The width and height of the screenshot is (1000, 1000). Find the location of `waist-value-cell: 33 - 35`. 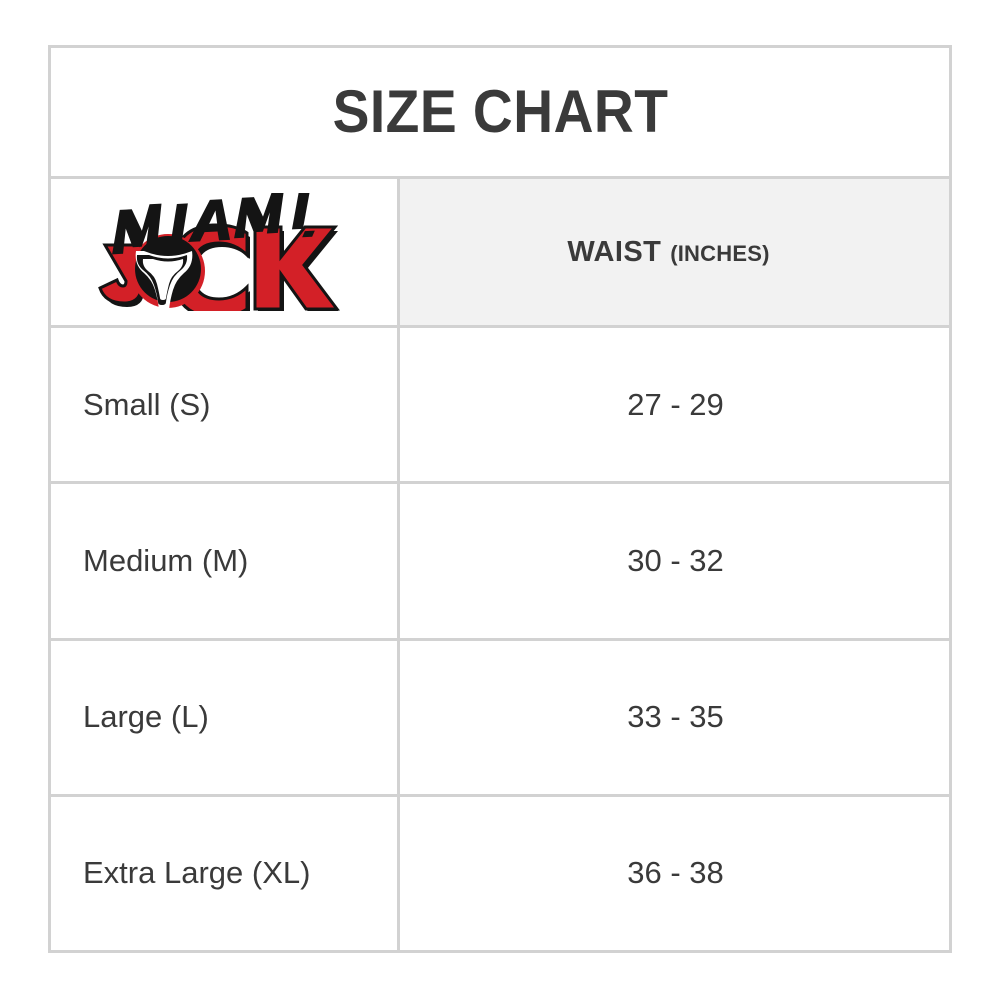

waist-value-cell: 33 - 35 is located at coordinates (674, 717).